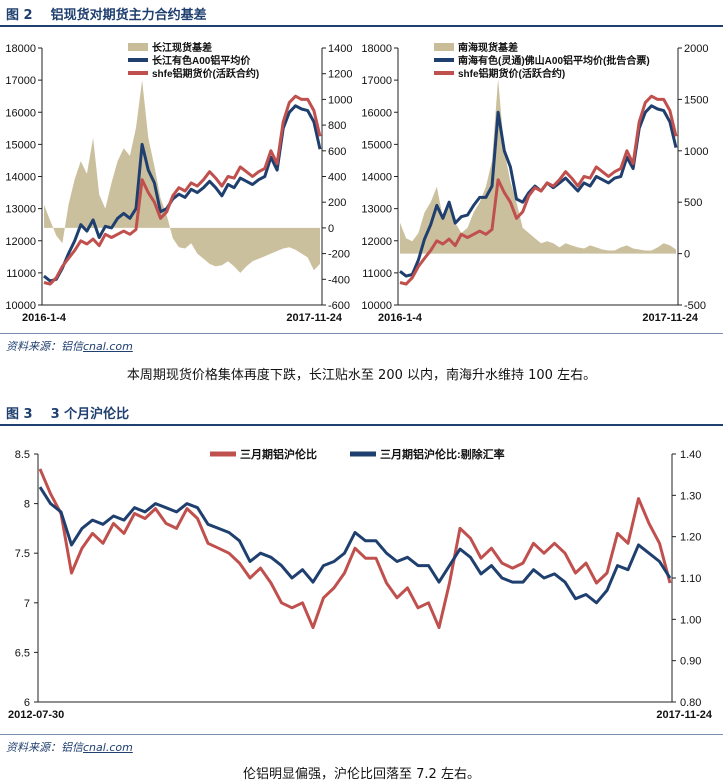 This screenshot has height=782, width=723. Describe the element at coordinates (687, 255) in the screenshot. I see `nh-right-tick-label: 0` at that location.